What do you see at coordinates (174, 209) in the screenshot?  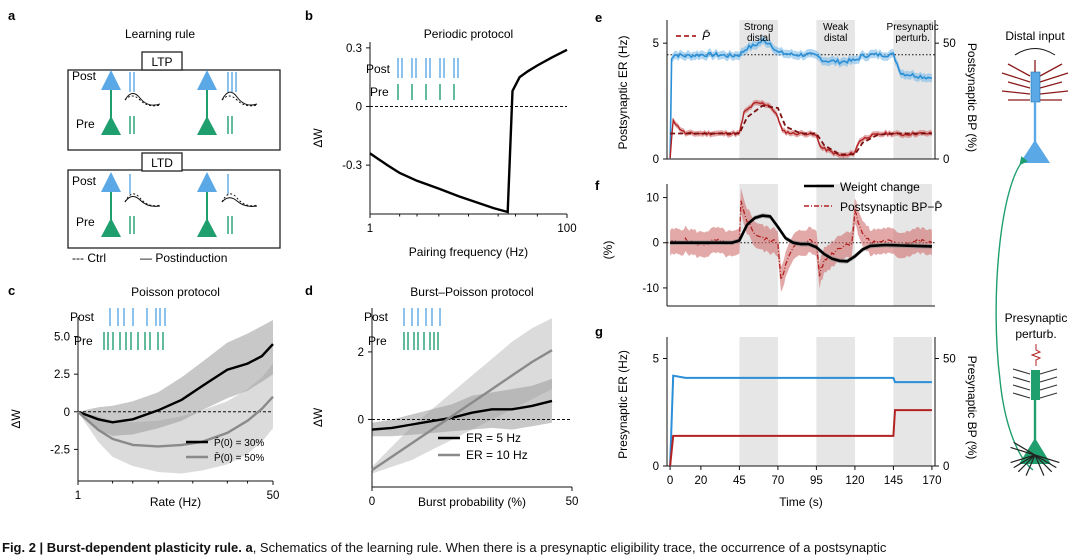 I see `ltd-box` at bounding box center [174, 209].